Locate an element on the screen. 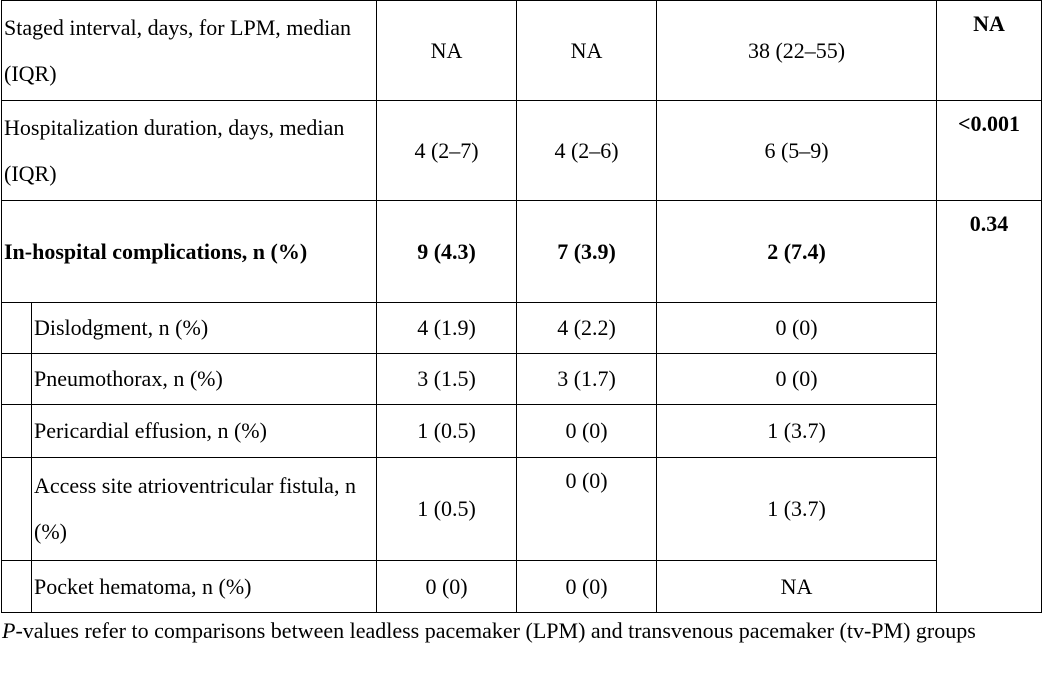 The image size is (1043, 692). p-value: <0.001 is located at coordinates (989, 150).